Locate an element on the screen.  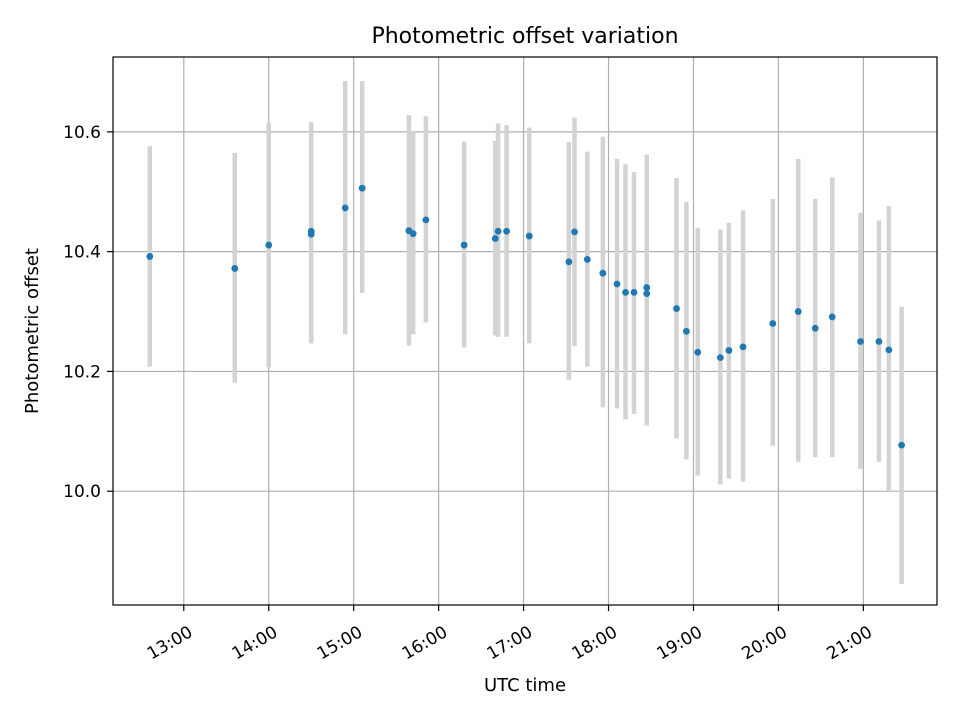
x-axis-label: UTC time is located at coordinates (525, 685).